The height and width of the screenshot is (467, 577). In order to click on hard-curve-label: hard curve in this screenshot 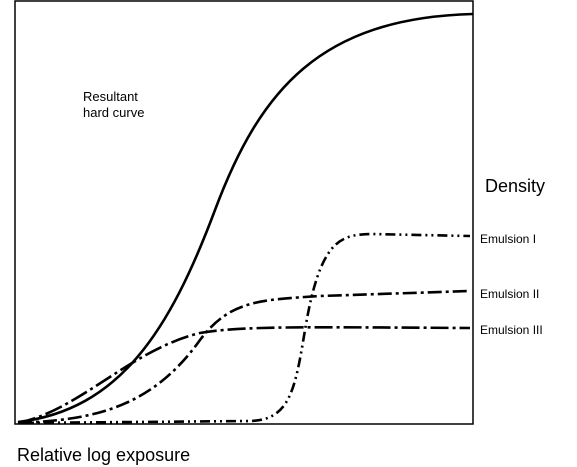, I will do `click(113, 112)`.